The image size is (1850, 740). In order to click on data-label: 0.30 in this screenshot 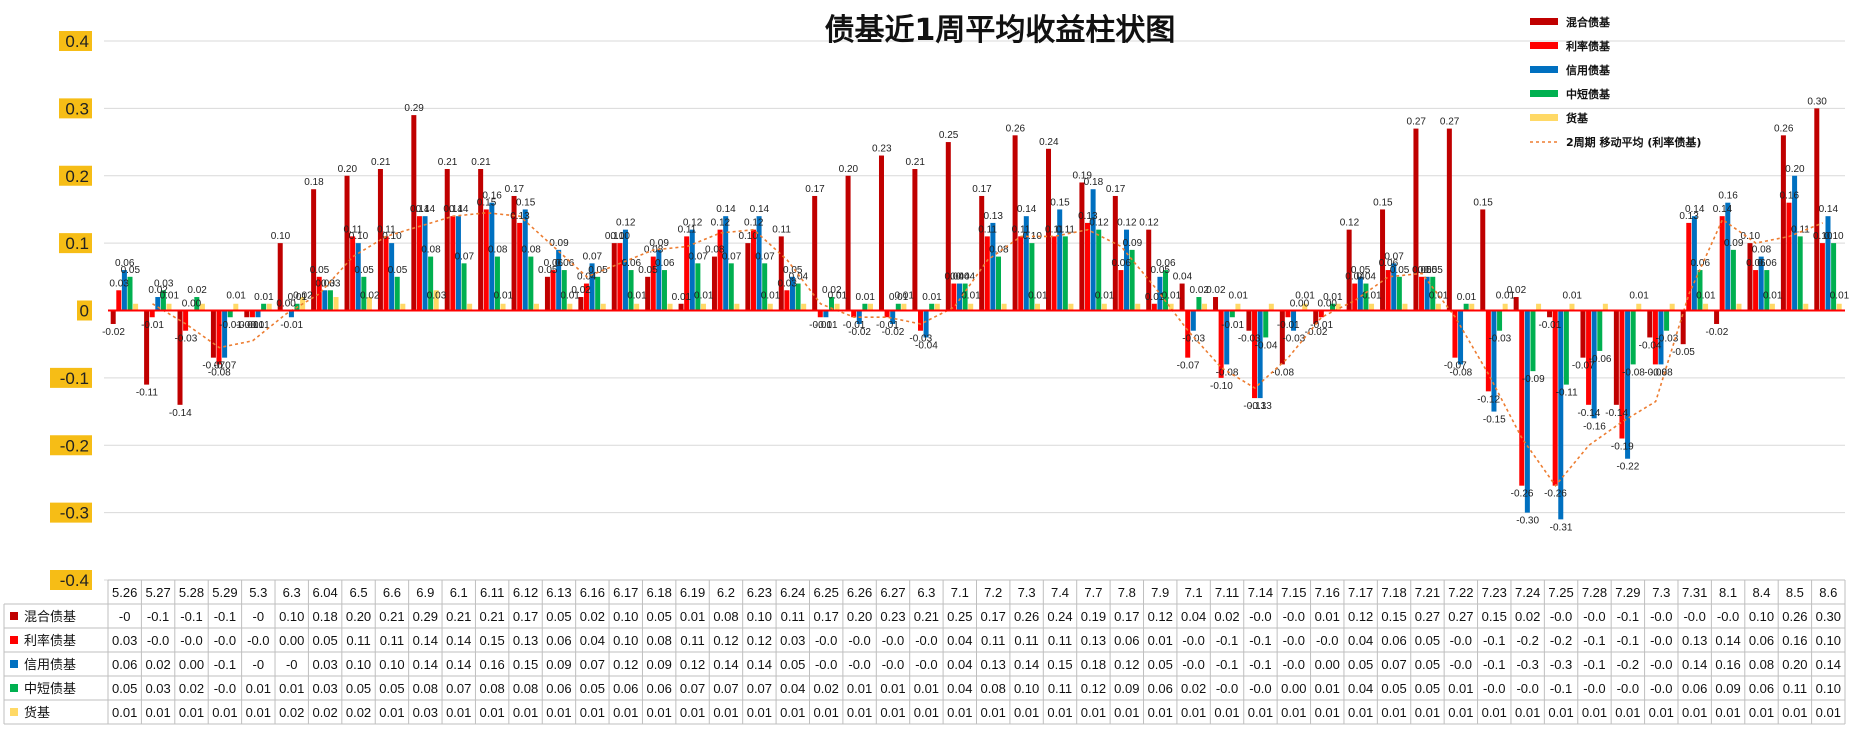, I will do `click(1817, 101)`.